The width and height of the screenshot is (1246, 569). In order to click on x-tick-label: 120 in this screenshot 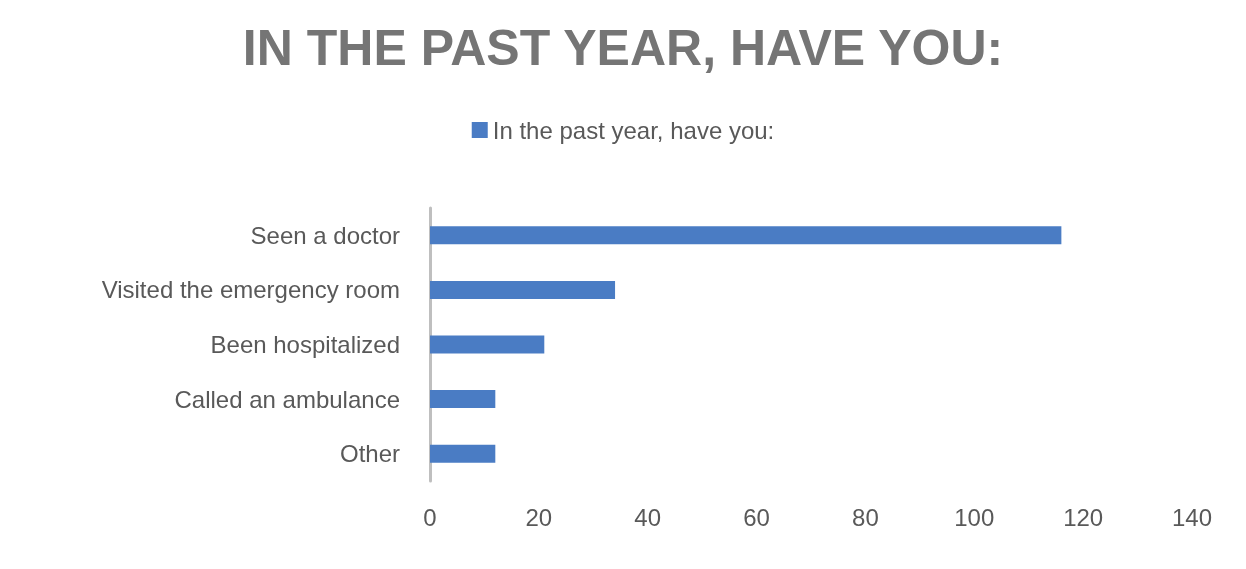, I will do `click(1083, 517)`.